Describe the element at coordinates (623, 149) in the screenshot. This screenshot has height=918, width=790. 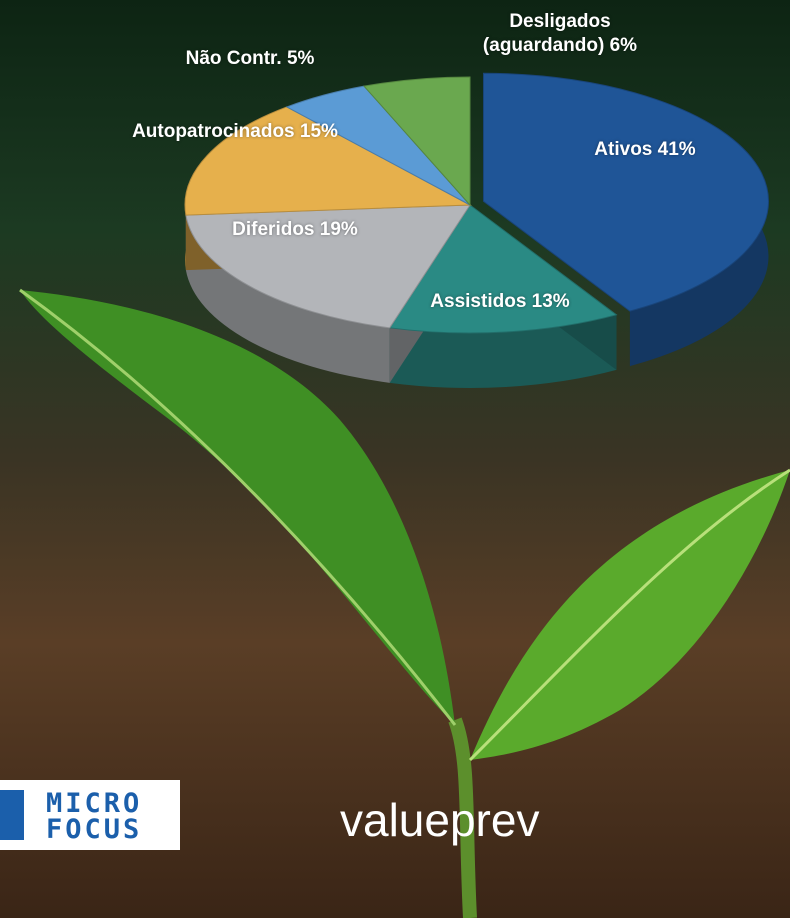
I see `slice-name: Ativos` at that location.